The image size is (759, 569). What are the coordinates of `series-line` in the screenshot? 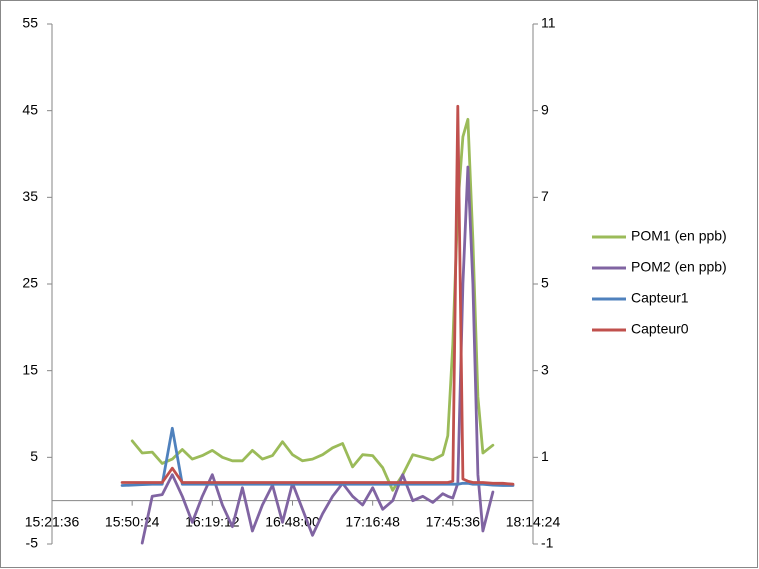 It's located at (317, 456).